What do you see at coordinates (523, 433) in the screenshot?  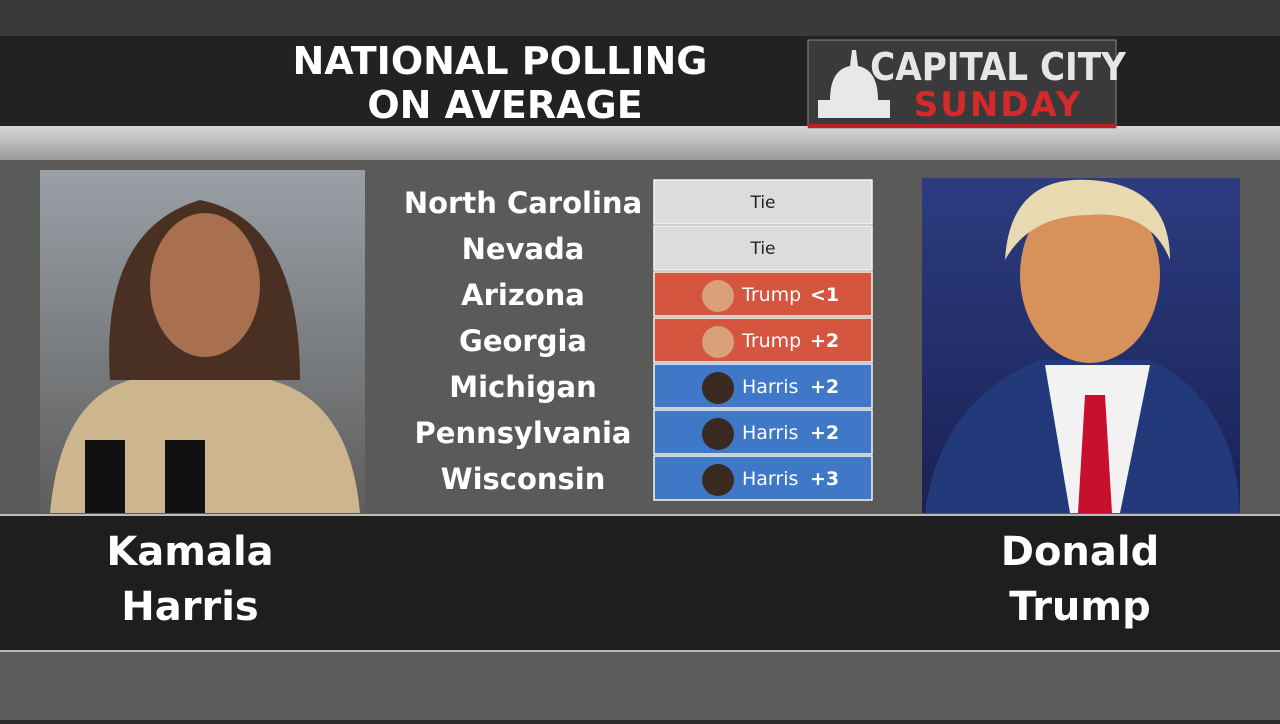 I see `state-name: Pennsylvania` at bounding box center [523, 433].